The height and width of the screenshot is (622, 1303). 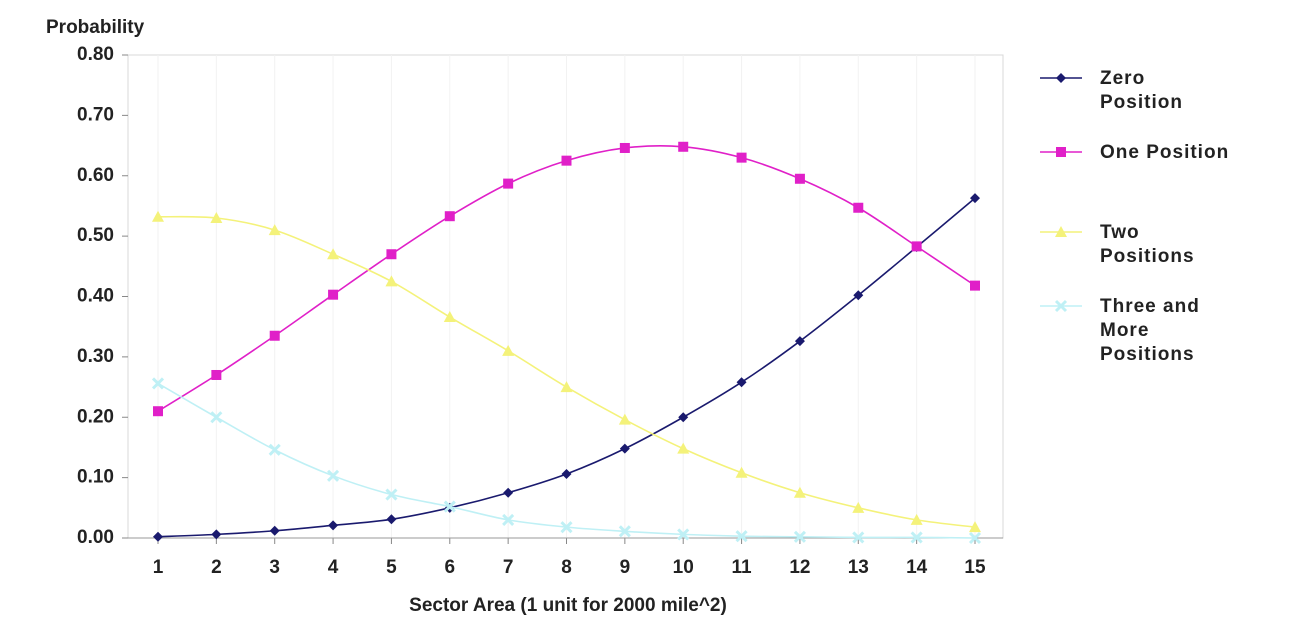 What do you see at coordinates (799, 567) in the screenshot?
I see `x-tick-label: 12` at bounding box center [799, 567].